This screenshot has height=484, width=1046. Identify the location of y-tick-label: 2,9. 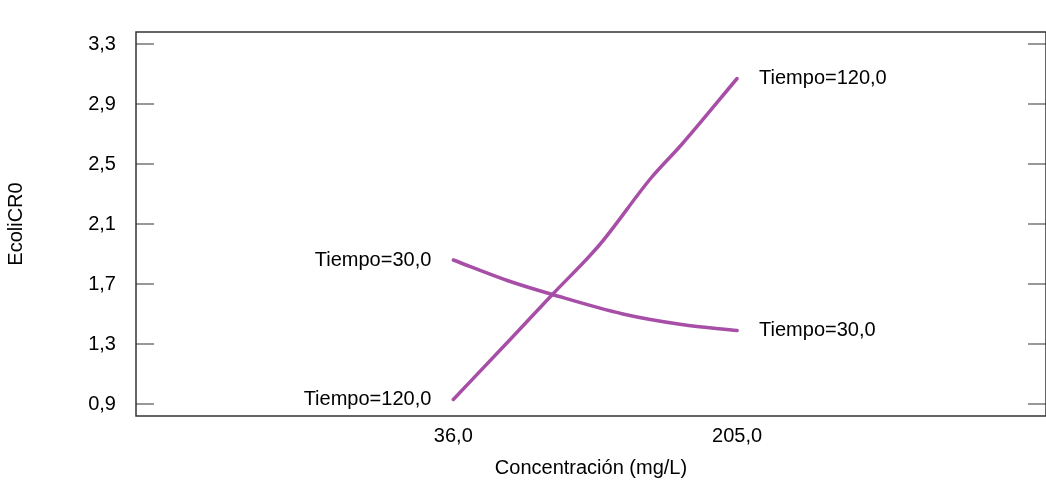
(102, 102).